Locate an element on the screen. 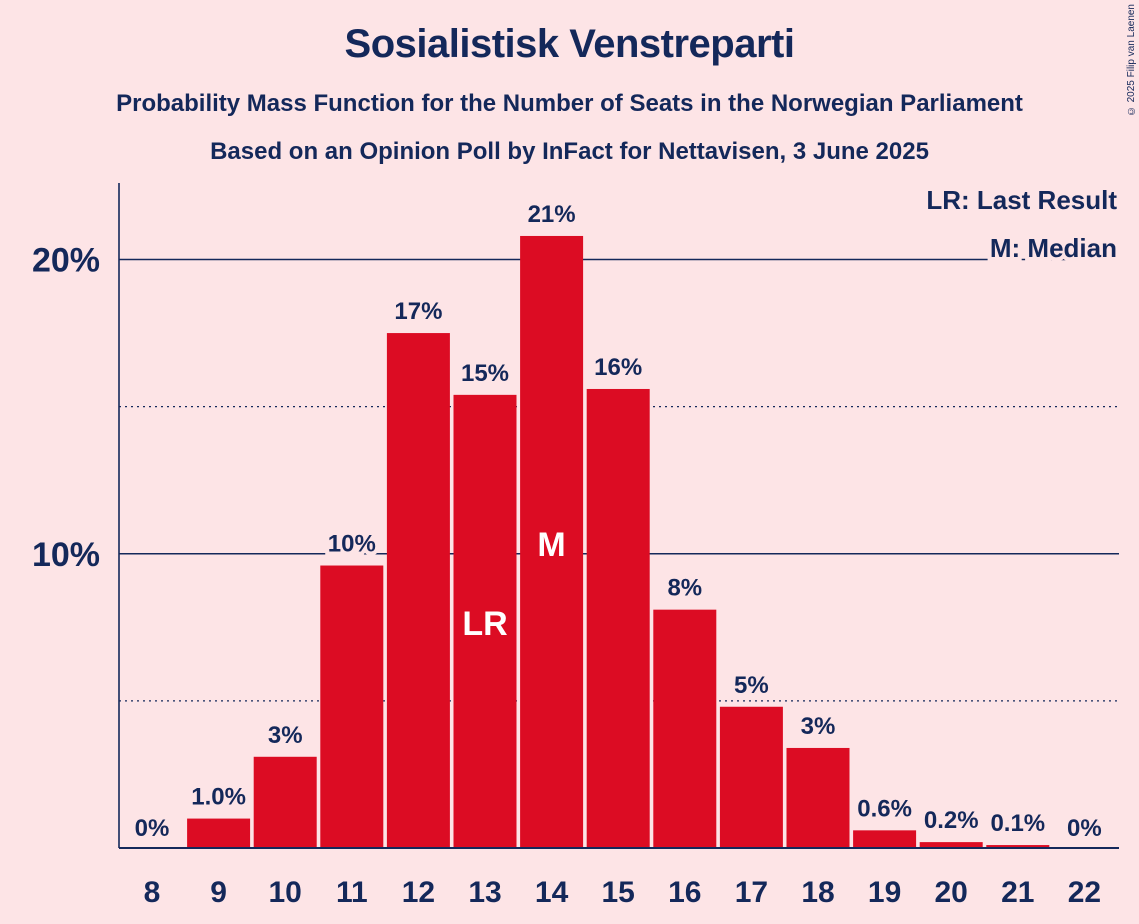 The width and height of the screenshot is (1139, 924). x-tick-label-14: 14 is located at coordinates (552, 892).